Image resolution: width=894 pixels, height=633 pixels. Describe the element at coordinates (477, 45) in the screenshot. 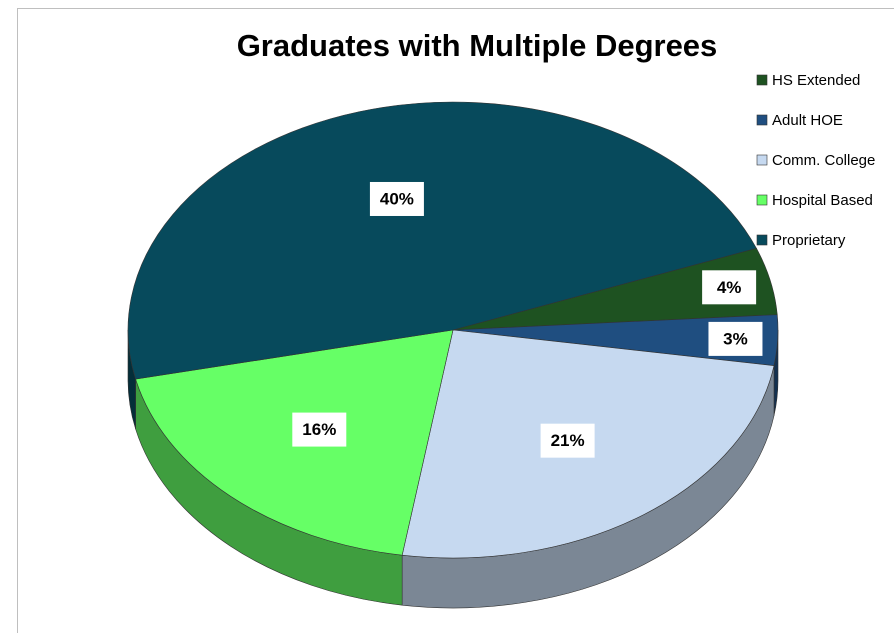

I see `chart-title: Graduates with Multiple Degrees` at that location.